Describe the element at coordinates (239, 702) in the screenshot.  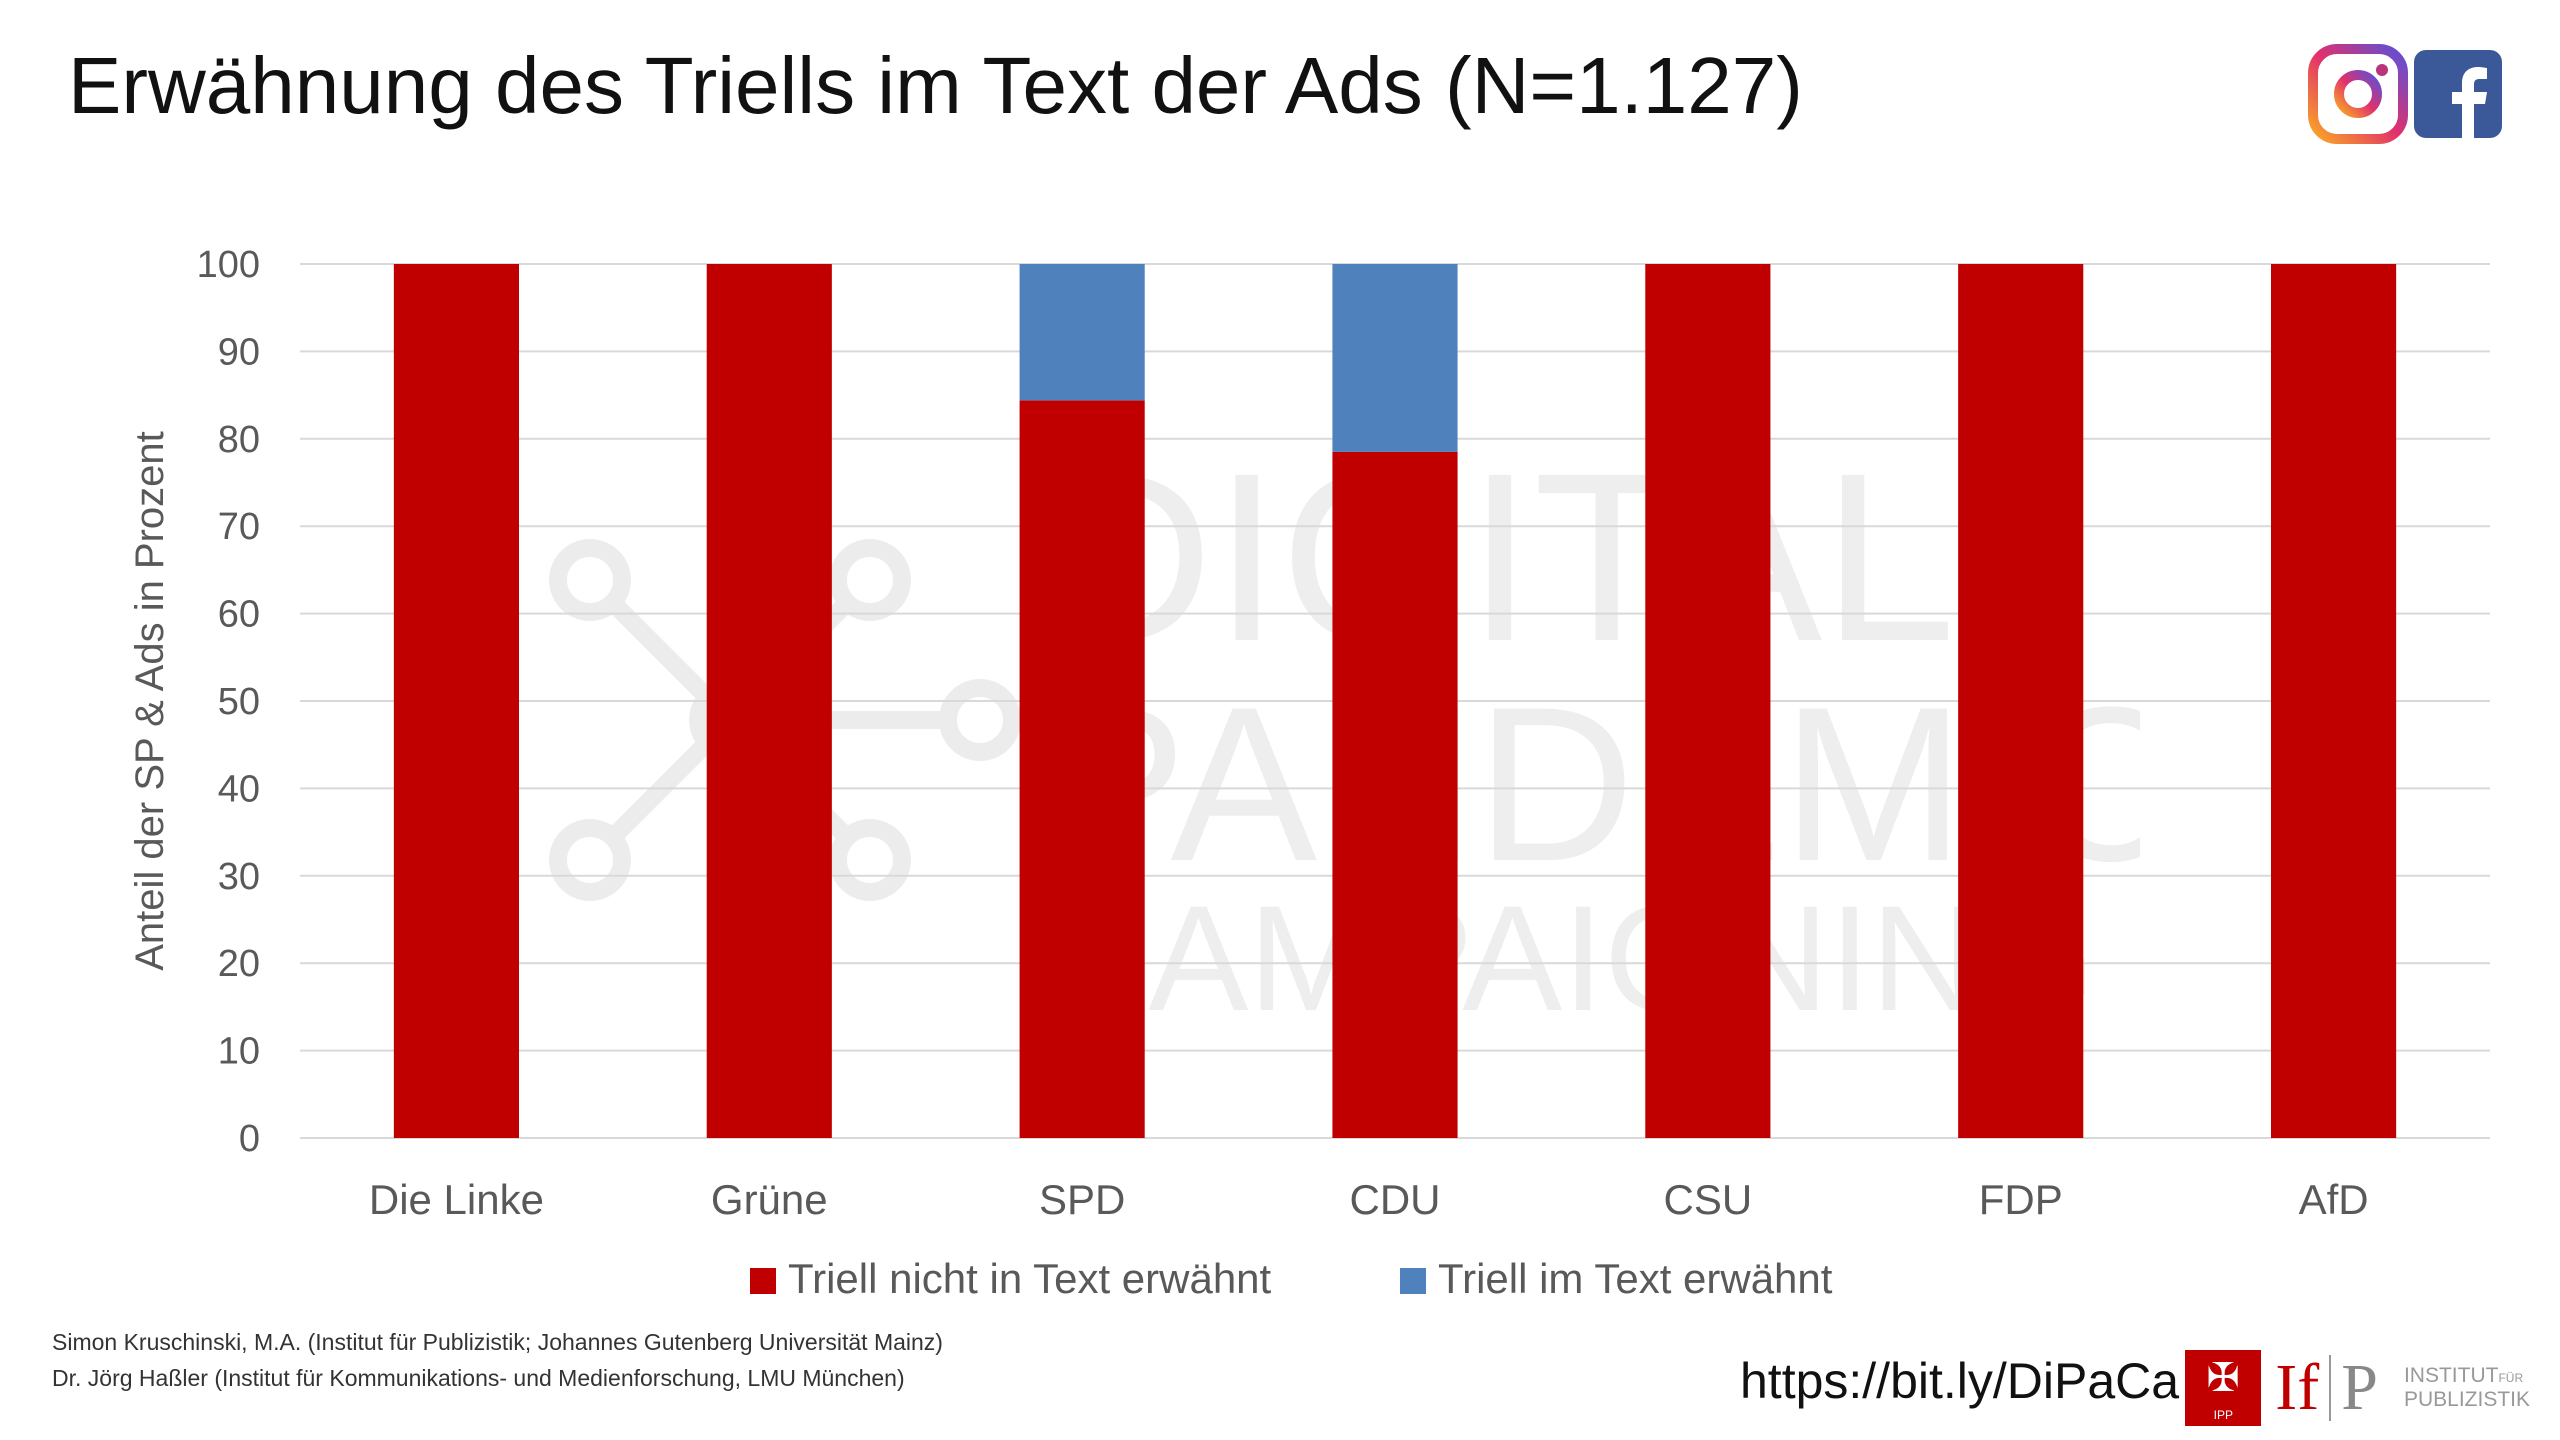
I see `y-tick-label: 50` at that location.